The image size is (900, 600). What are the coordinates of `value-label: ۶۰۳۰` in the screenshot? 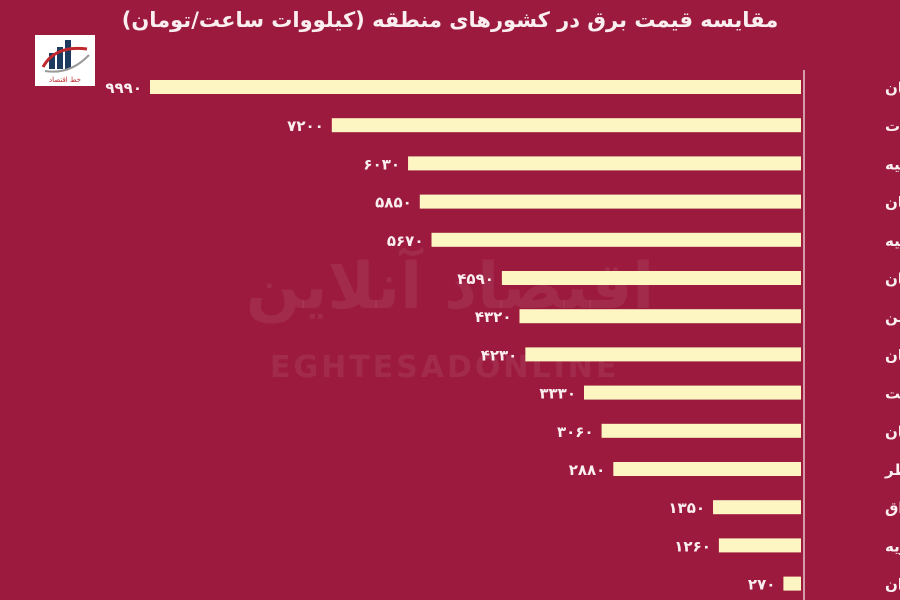 It's located at (381, 164).